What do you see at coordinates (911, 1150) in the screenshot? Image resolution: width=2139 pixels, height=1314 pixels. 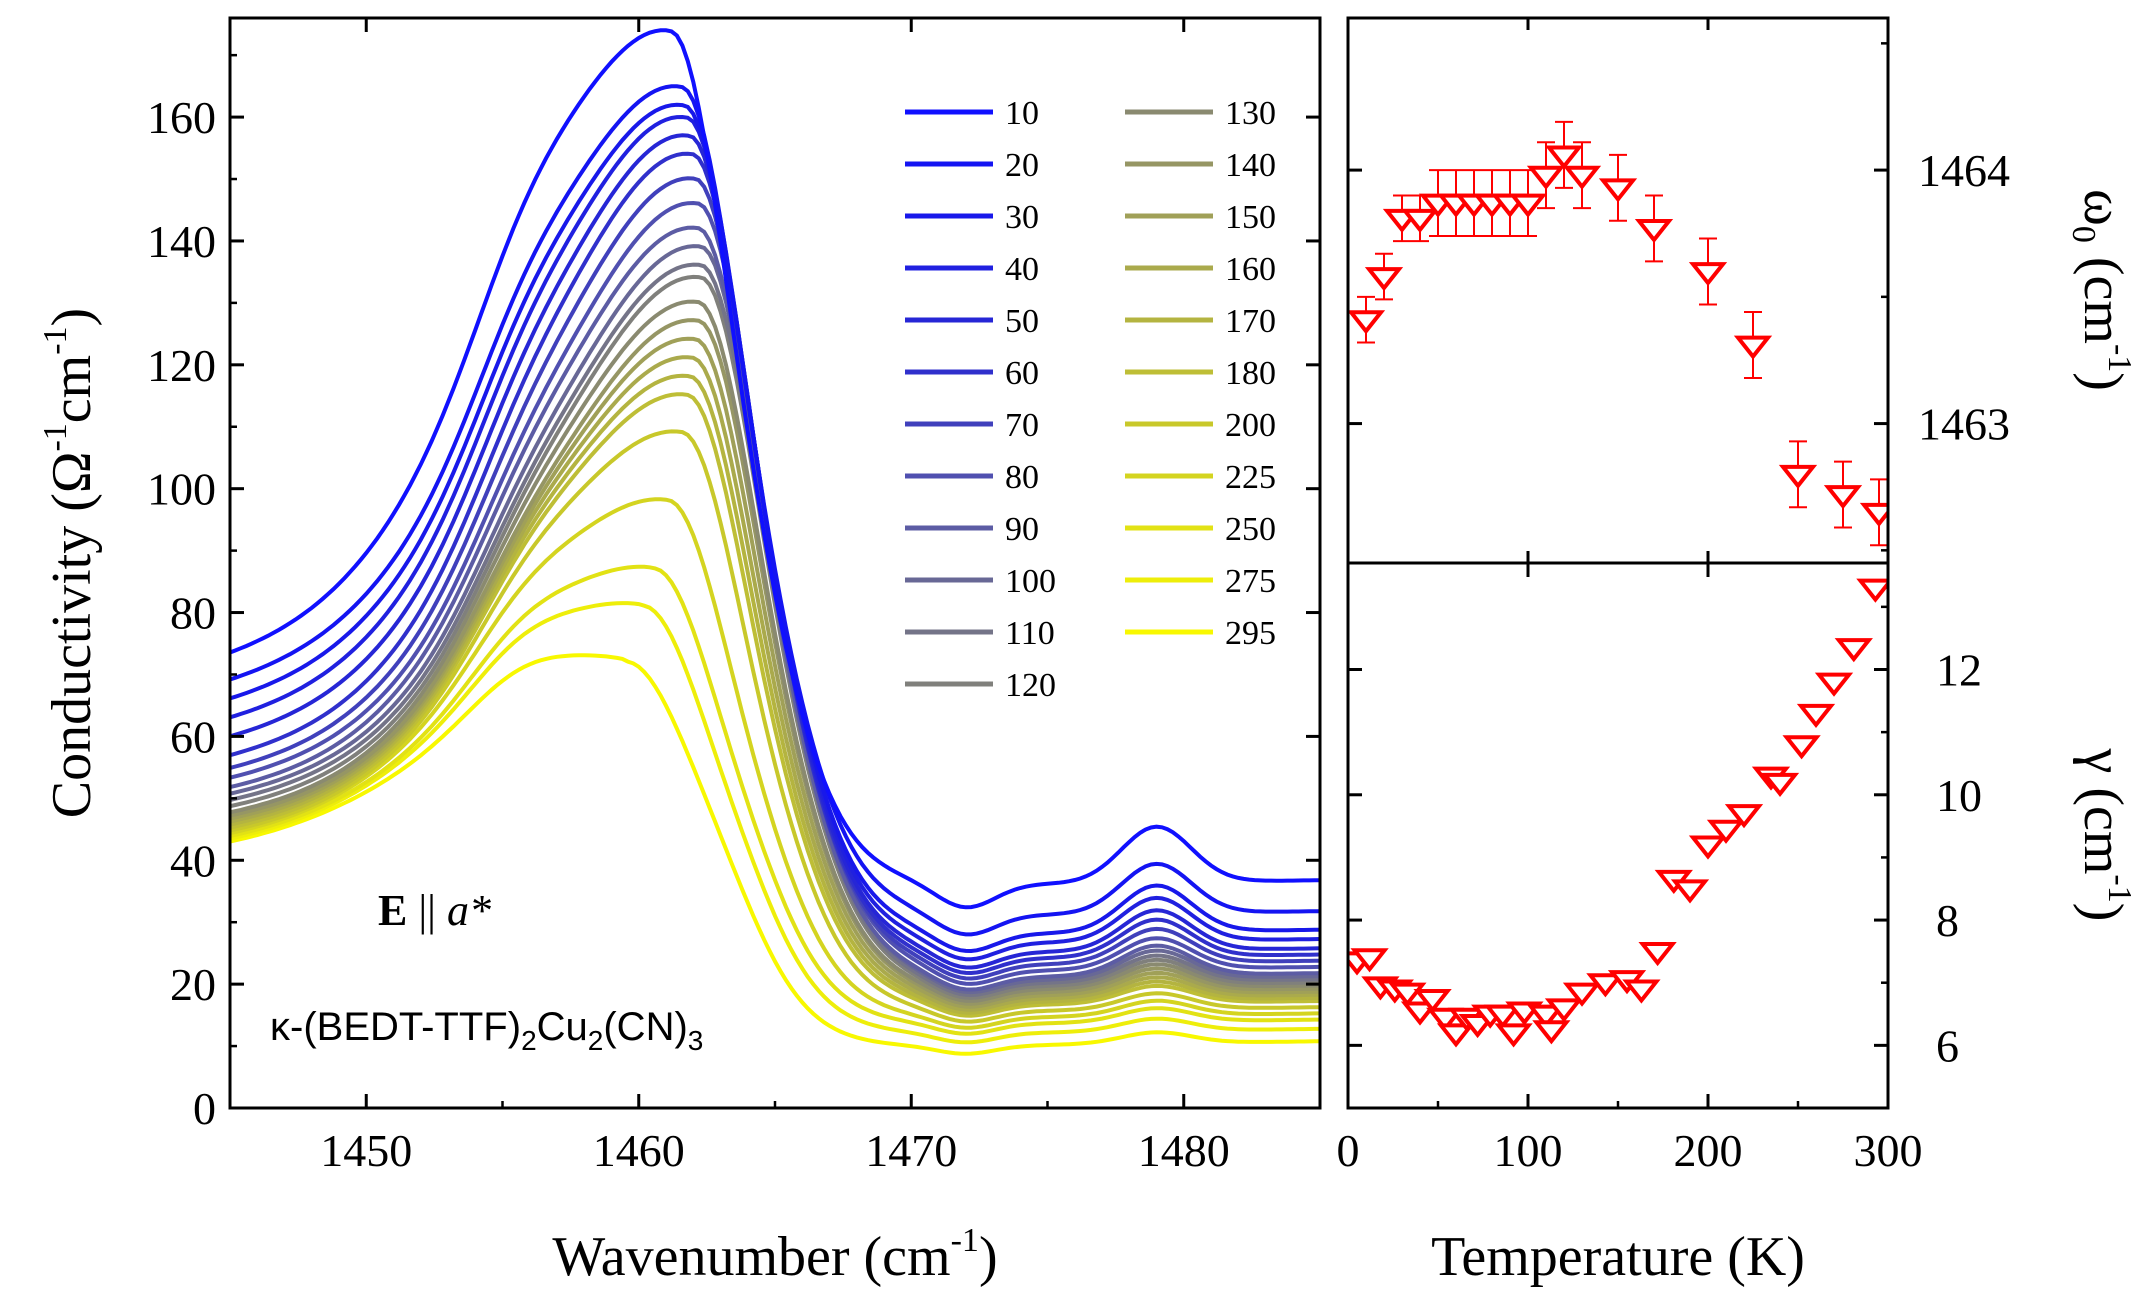 I see `left-x-tick-label: 1470` at bounding box center [911, 1150].